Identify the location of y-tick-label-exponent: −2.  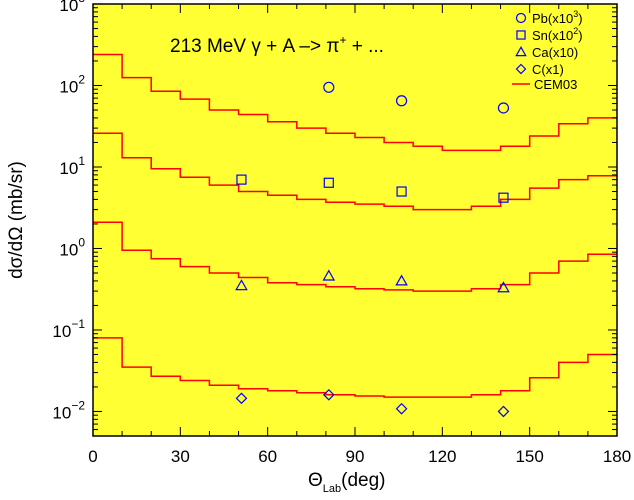
(78, 405).